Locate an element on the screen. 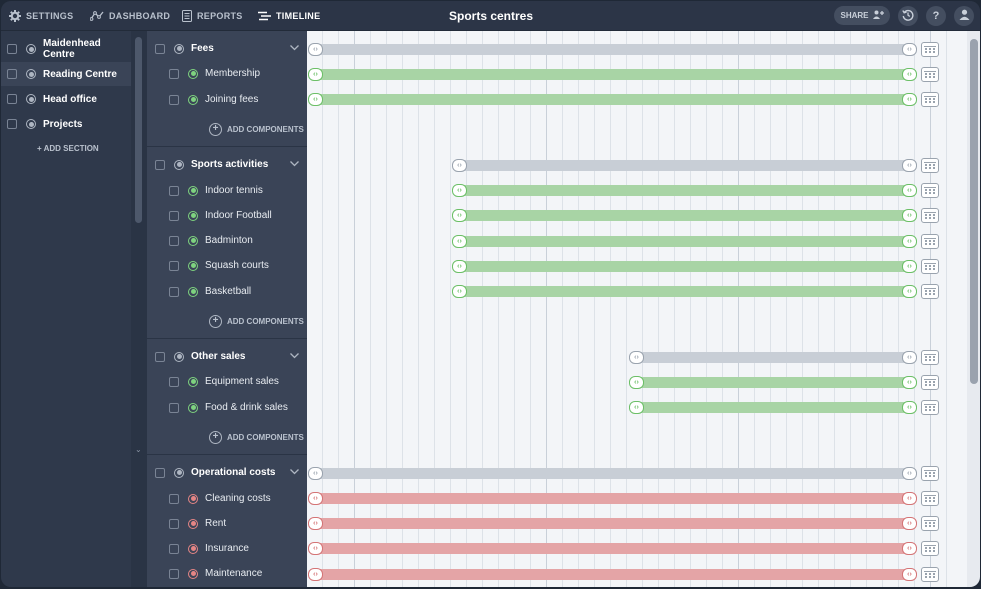 This screenshot has width=981, height=589. component-row-cleaning-costs: Cleaning costs is located at coordinates (227, 498).